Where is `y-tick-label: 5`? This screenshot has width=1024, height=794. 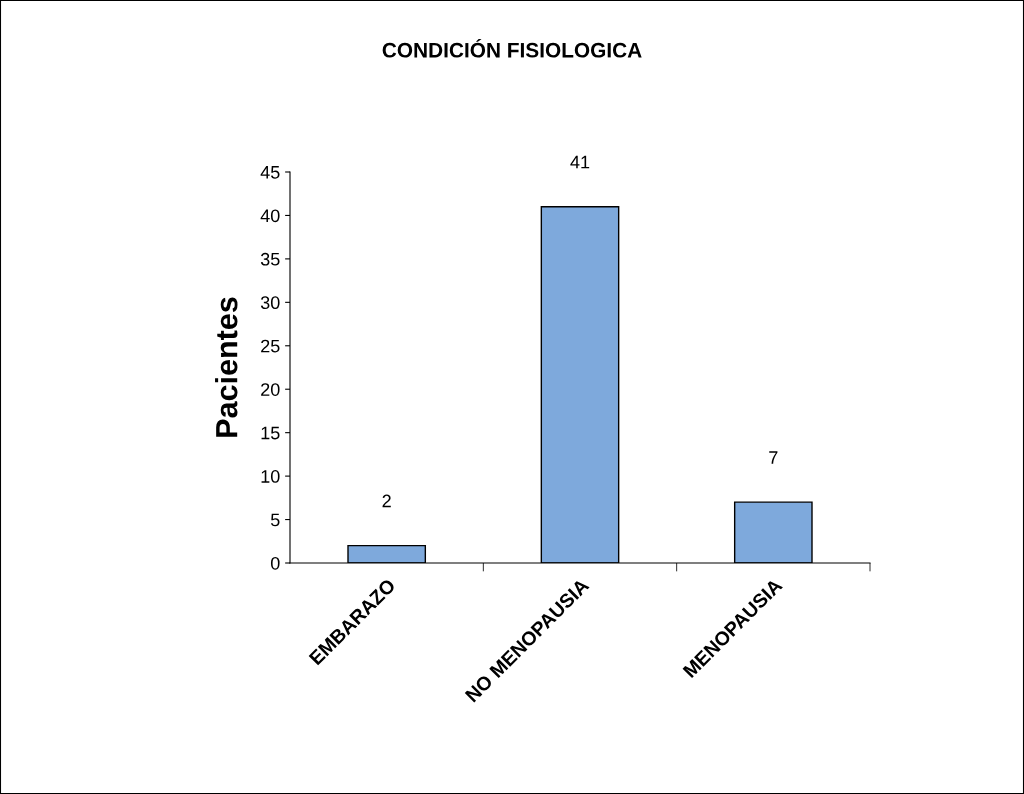 y-tick-label: 5 is located at coordinates (275, 520).